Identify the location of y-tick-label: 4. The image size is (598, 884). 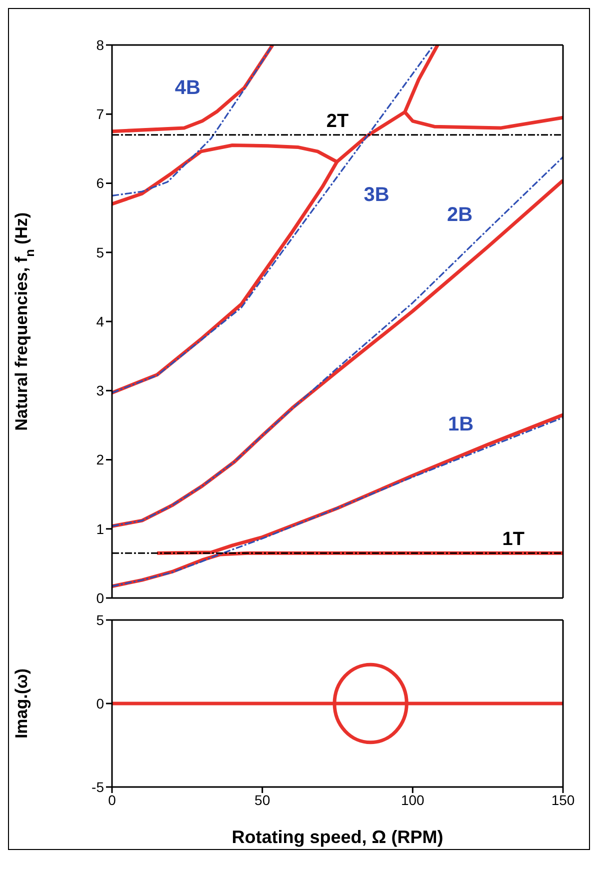
(100, 321).